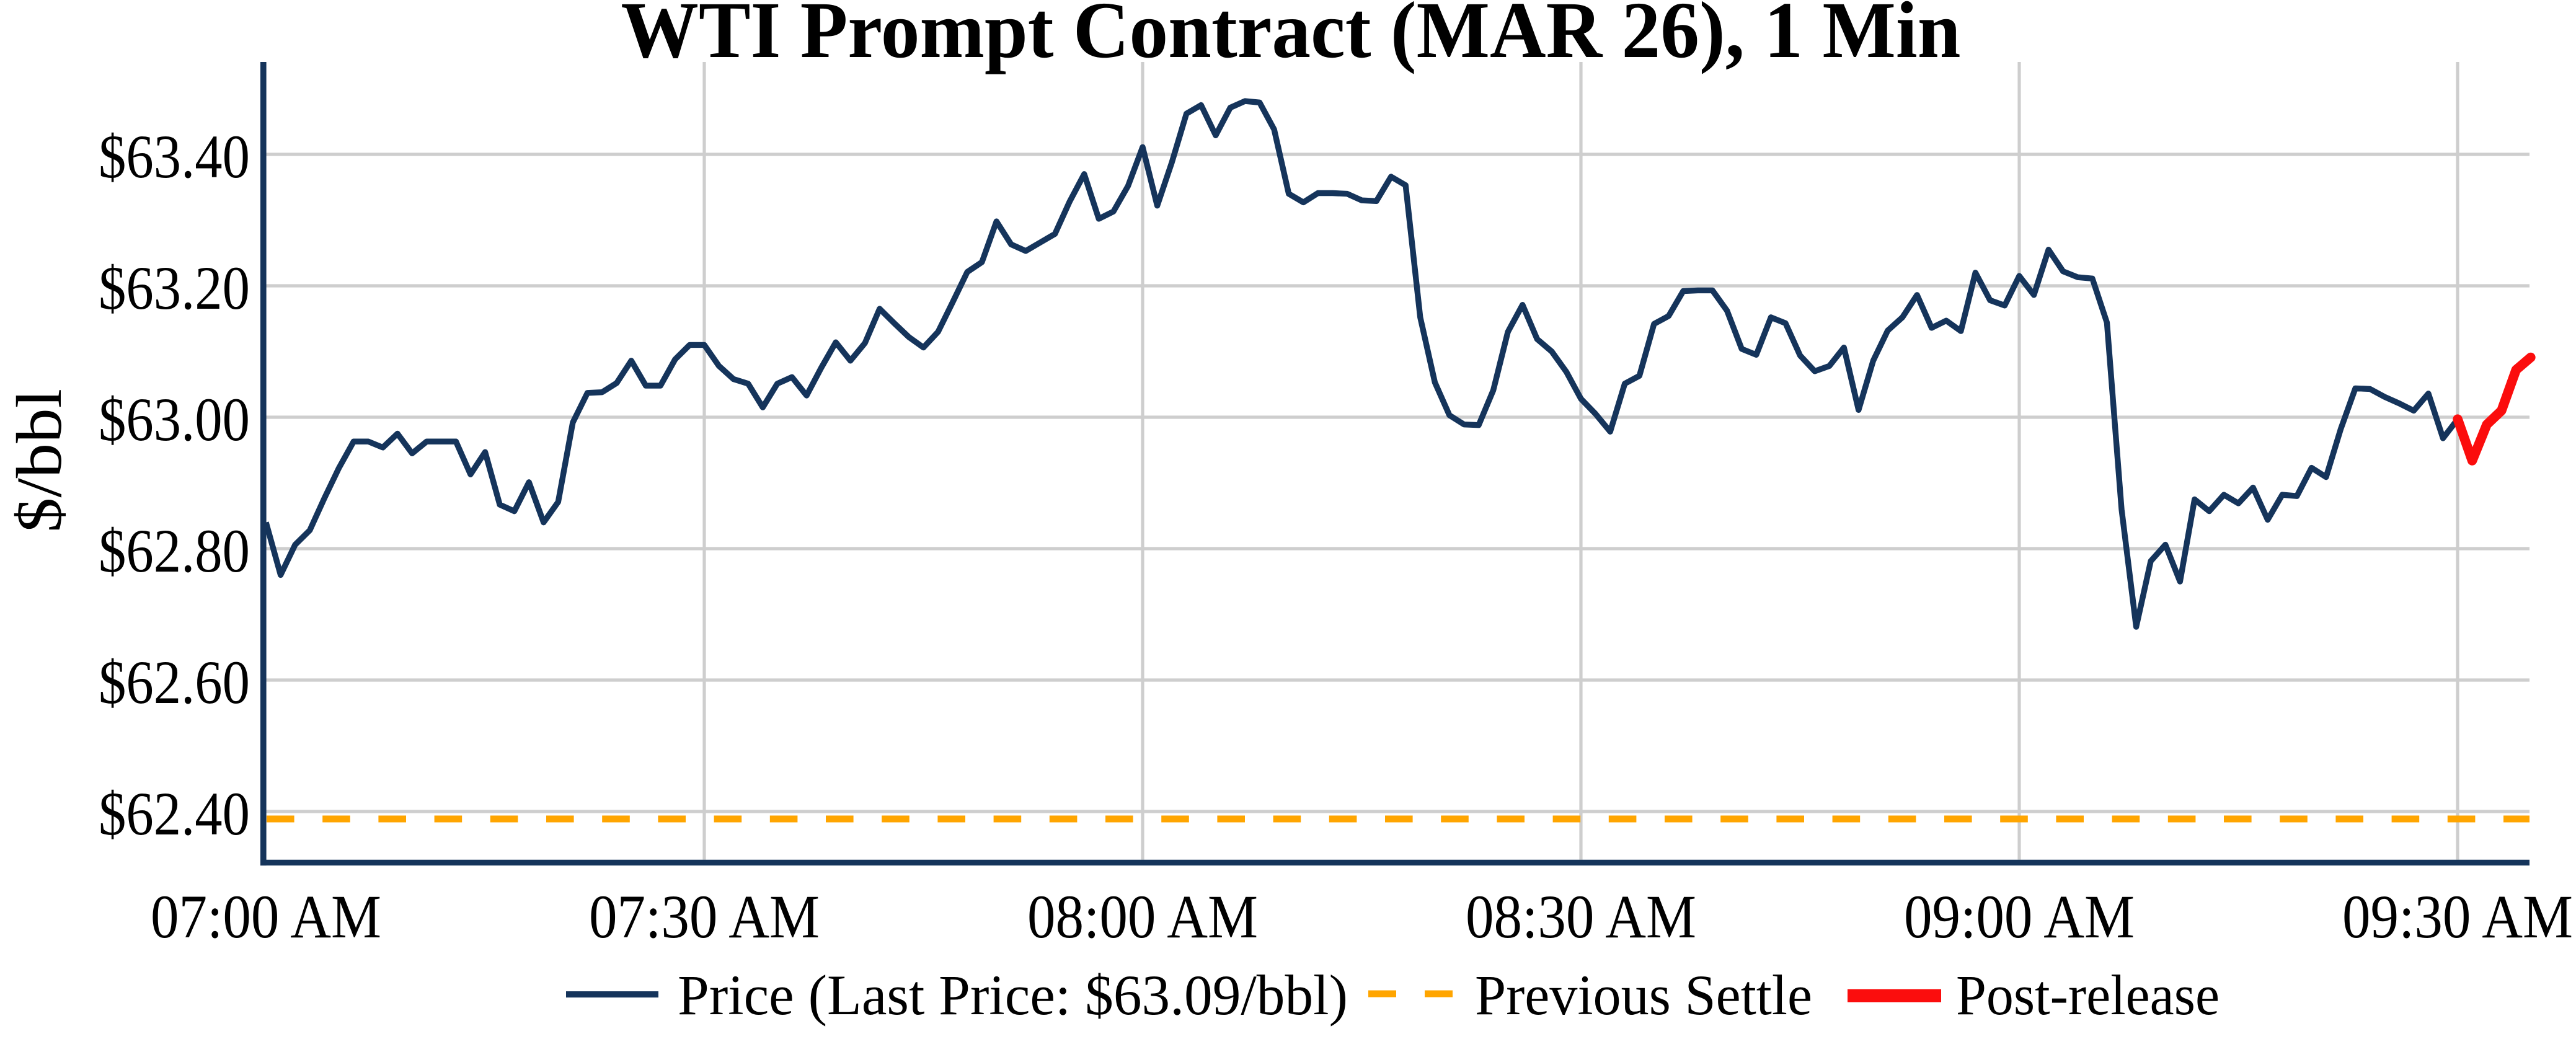 The image size is (2576, 1057). Describe the element at coordinates (1013, 995) in the screenshot. I see `svg-text: Price (Last Price: $63.09/bbl)` at that location.